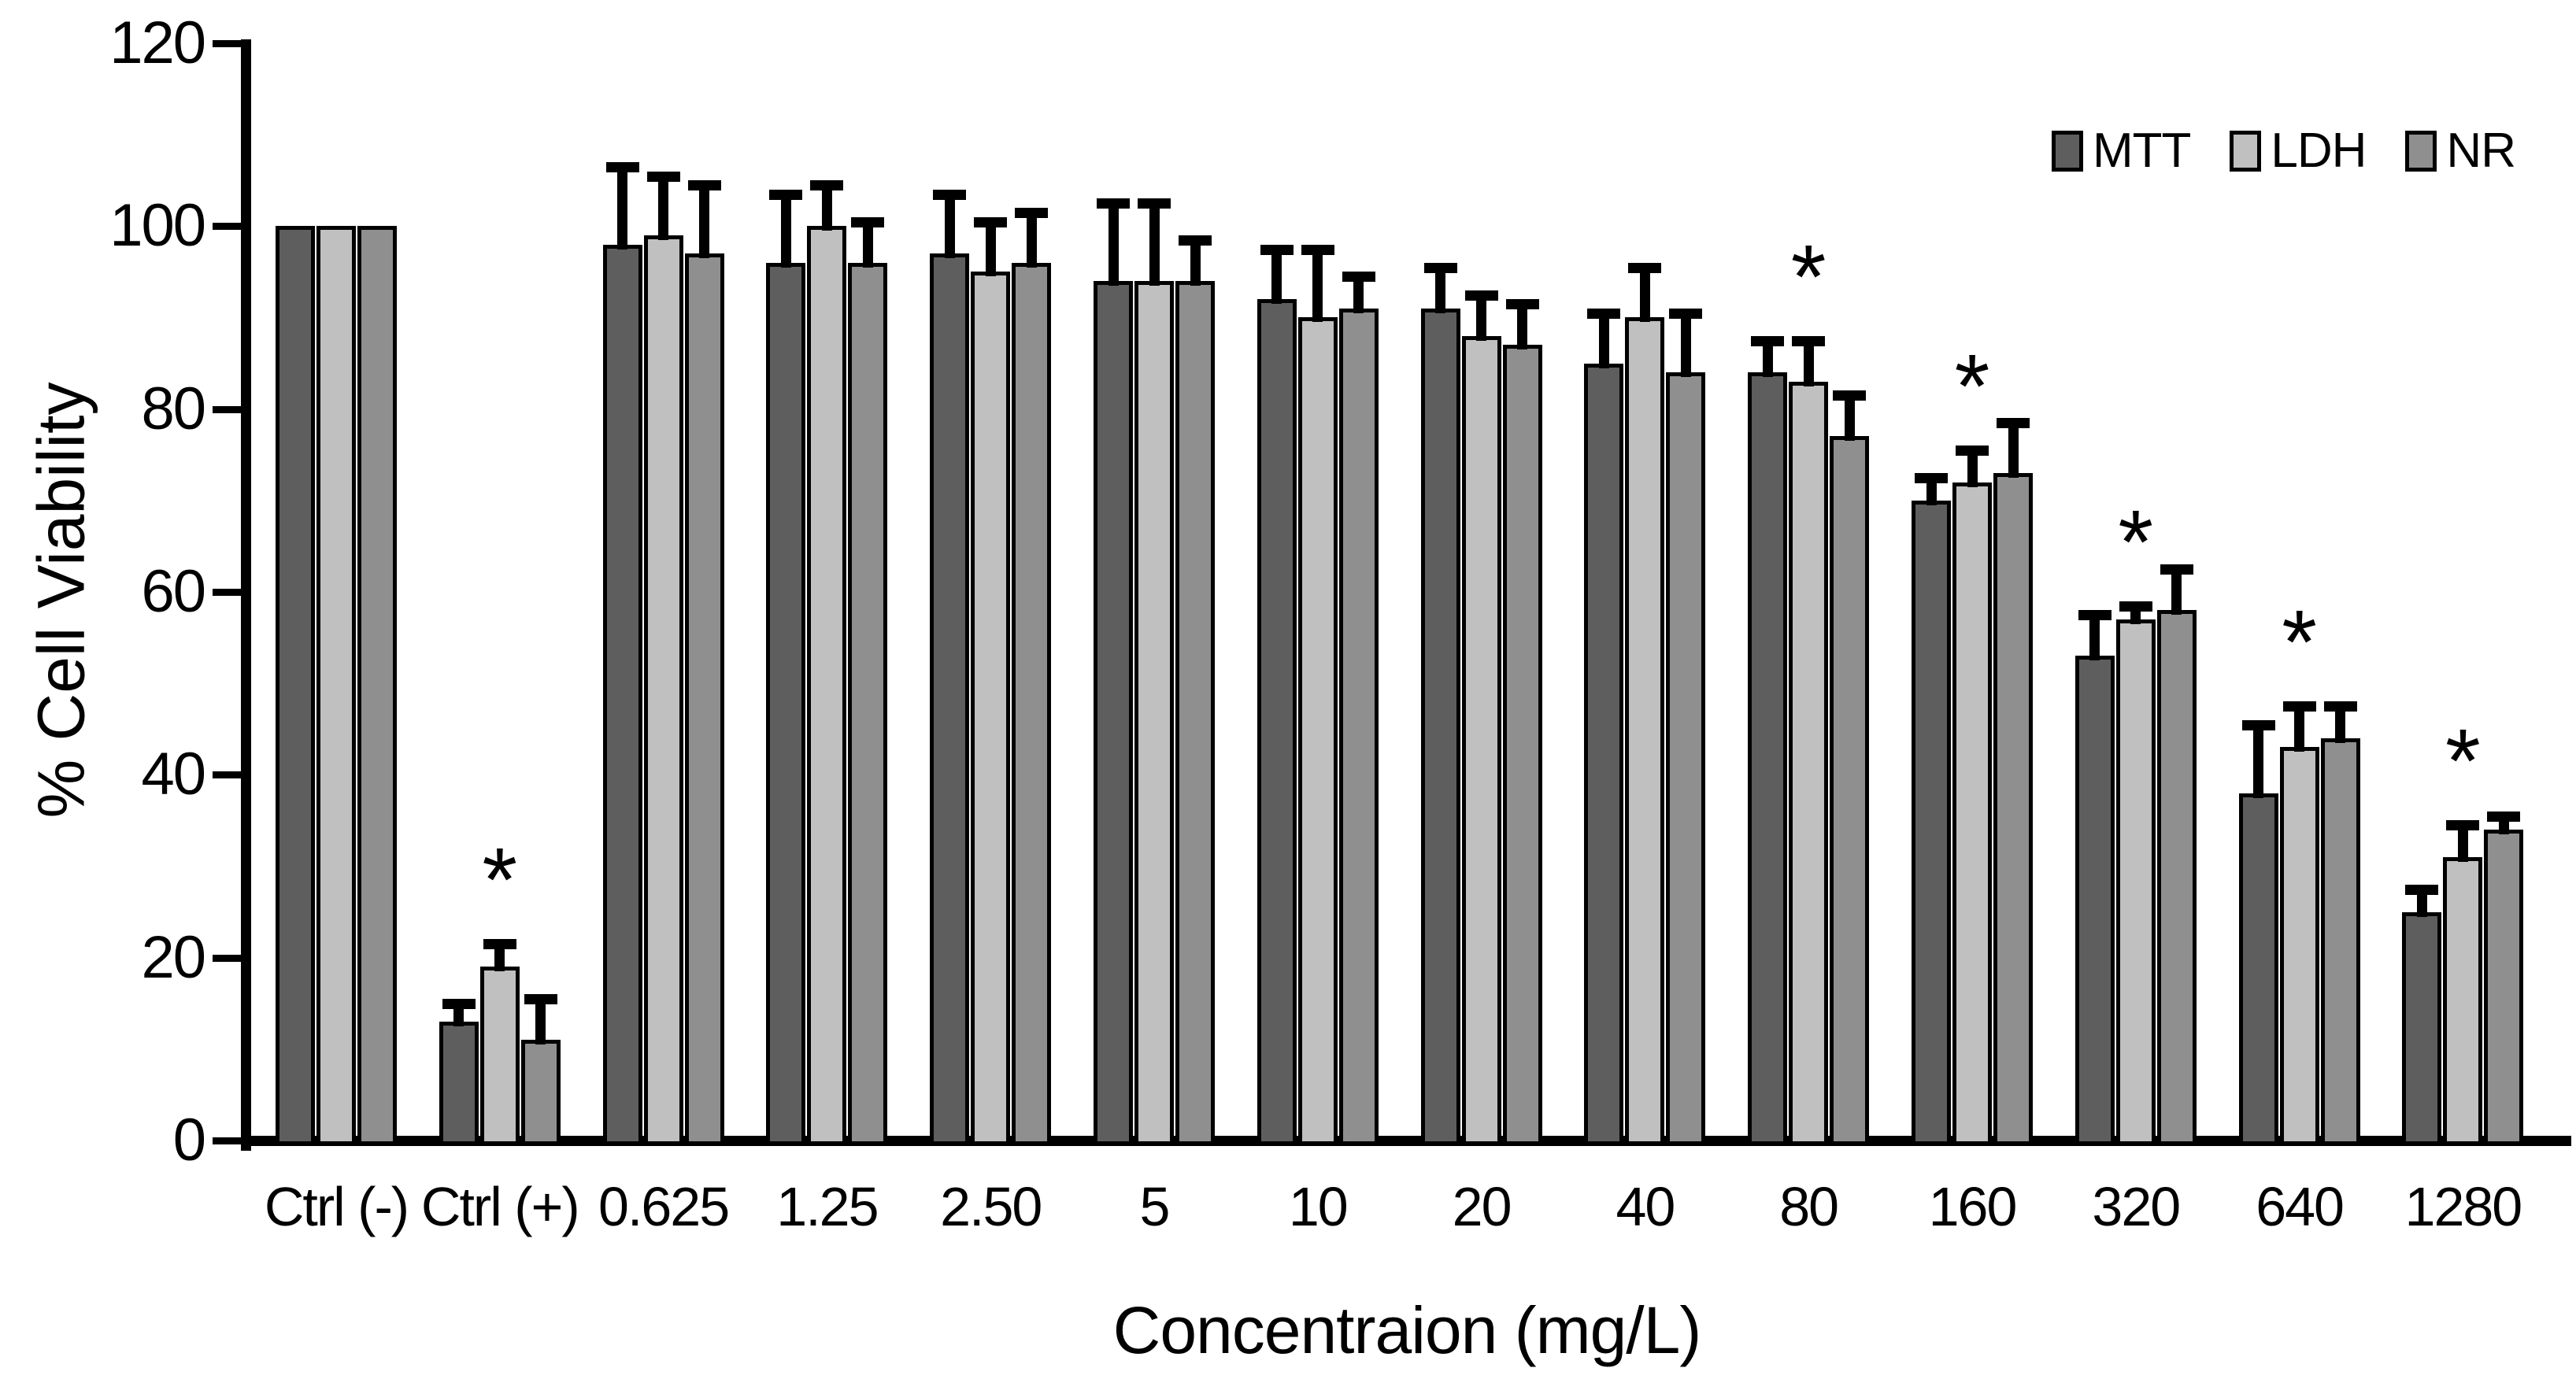 The image size is (2576, 1379). What do you see at coordinates (173, 957) in the screenshot?
I see `y-tick-label: 20` at bounding box center [173, 957].